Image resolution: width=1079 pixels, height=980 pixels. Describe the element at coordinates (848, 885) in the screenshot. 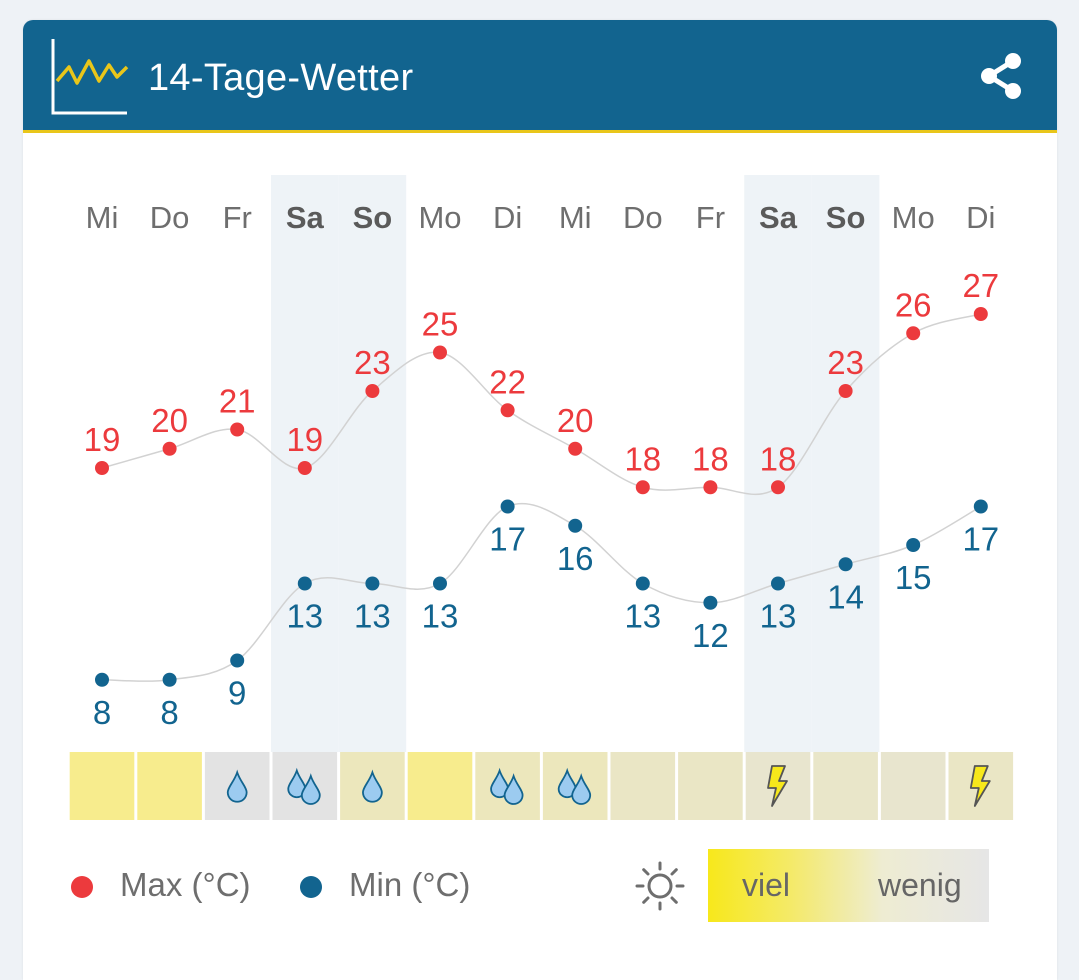

I see `sunshine-scale: viel wenig` at that location.